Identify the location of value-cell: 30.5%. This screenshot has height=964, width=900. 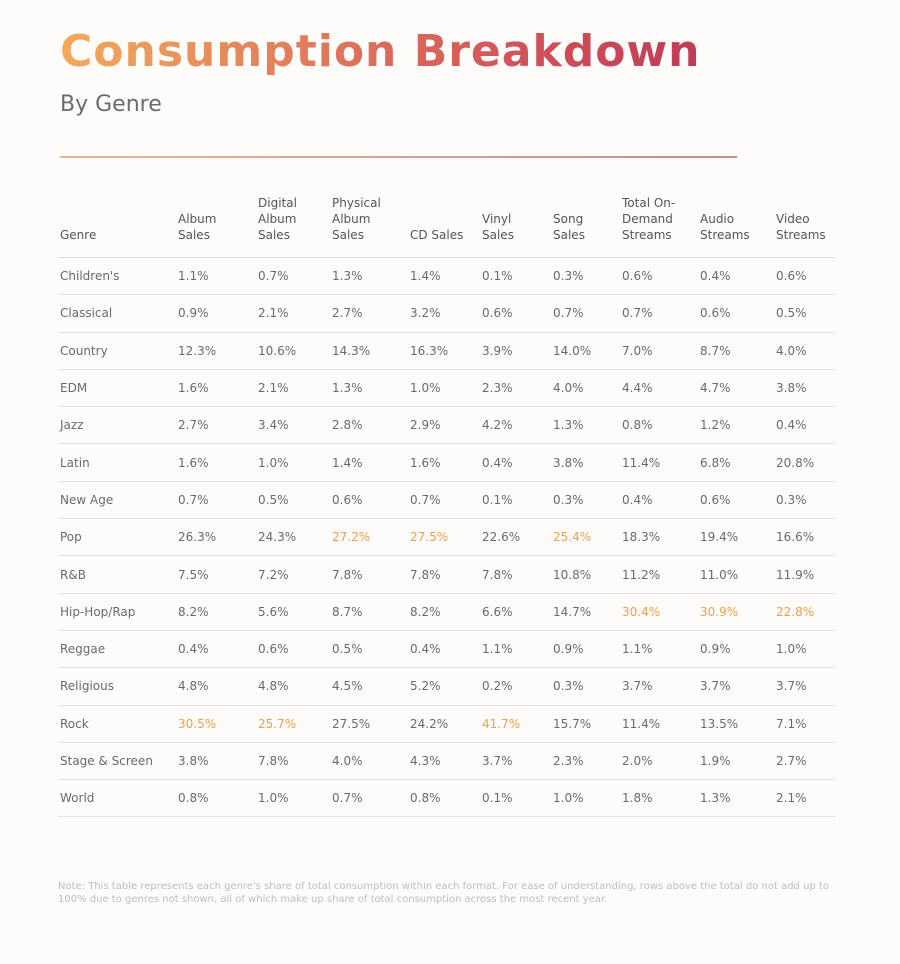
(216, 724).